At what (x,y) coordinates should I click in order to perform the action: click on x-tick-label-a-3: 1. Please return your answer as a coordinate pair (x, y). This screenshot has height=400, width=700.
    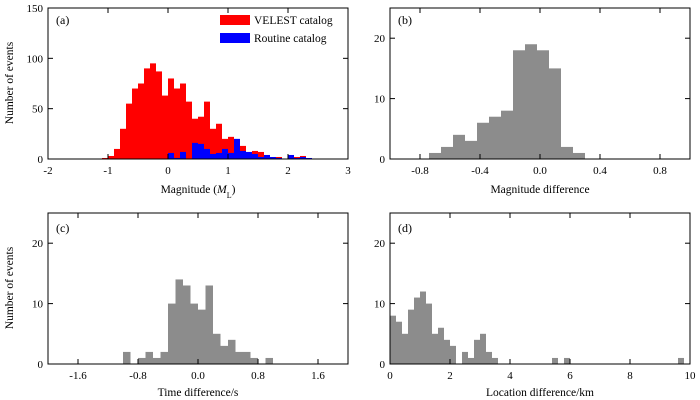
    Looking at the image, I should click on (228, 171).